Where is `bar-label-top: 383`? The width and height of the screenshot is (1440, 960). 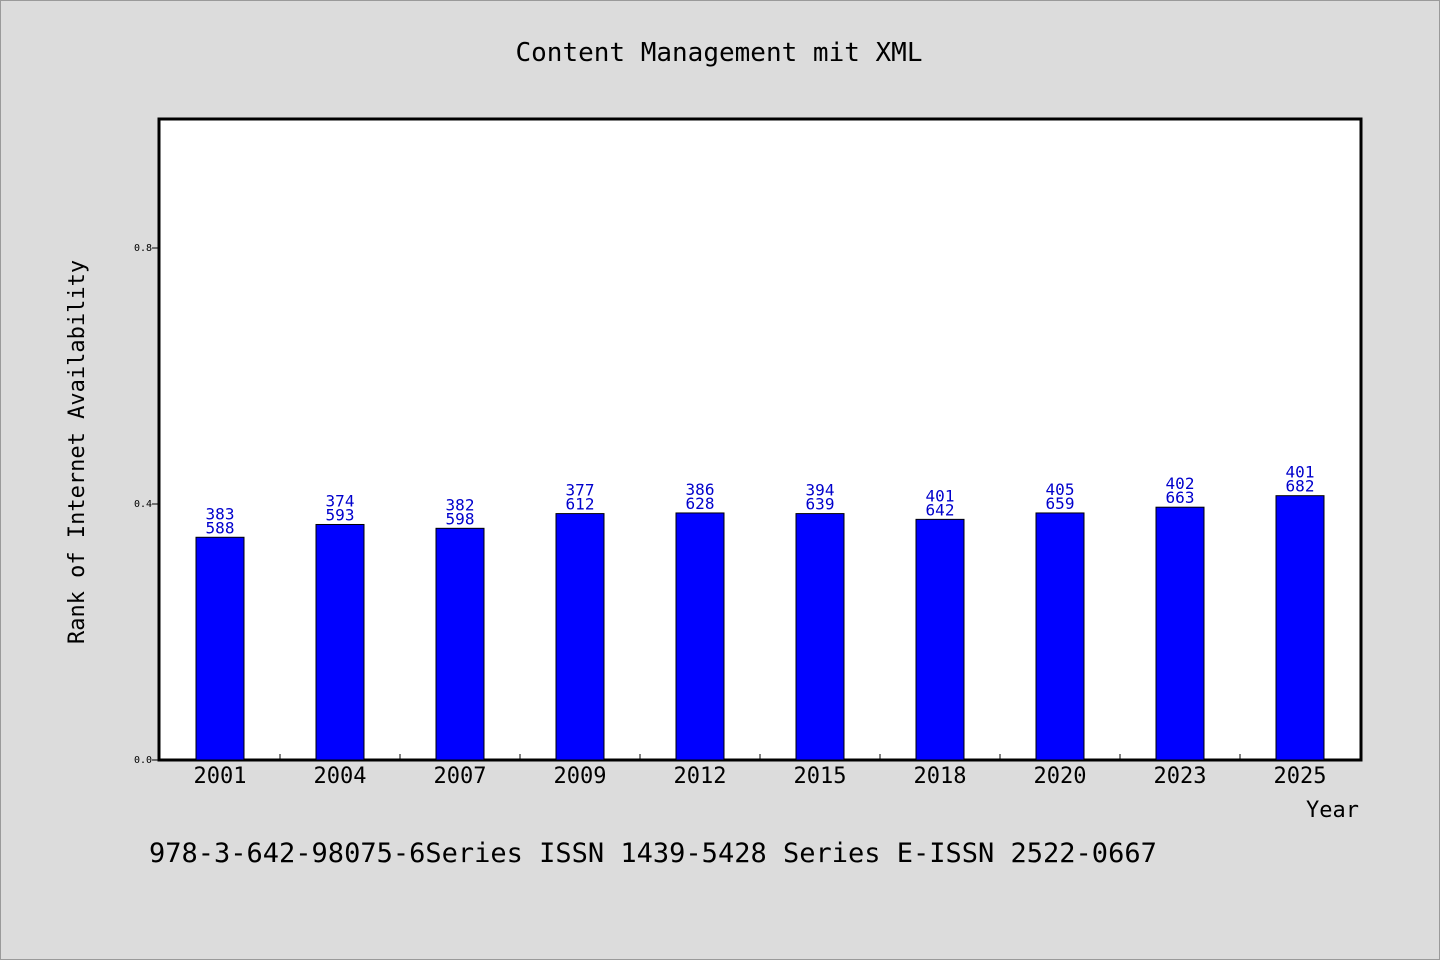
bar-label-top: 383 is located at coordinates (220, 513).